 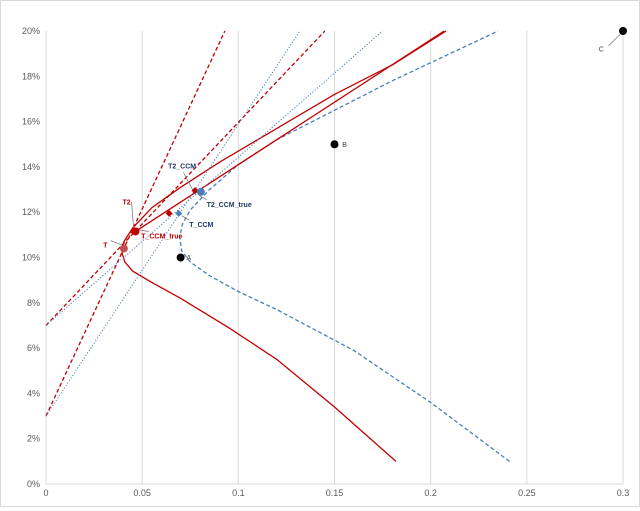 I want to click on point-b, so click(x=334, y=144).